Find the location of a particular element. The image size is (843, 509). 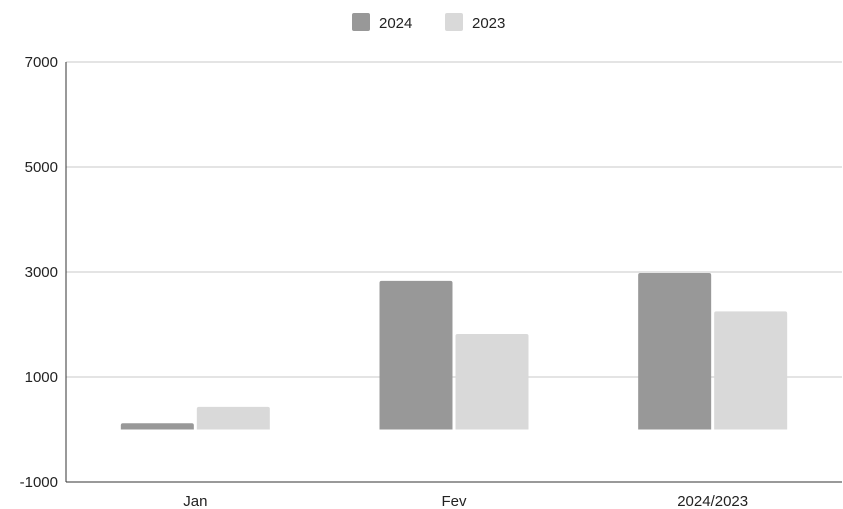

bar-2024-2024/2023 is located at coordinates (675, 351).